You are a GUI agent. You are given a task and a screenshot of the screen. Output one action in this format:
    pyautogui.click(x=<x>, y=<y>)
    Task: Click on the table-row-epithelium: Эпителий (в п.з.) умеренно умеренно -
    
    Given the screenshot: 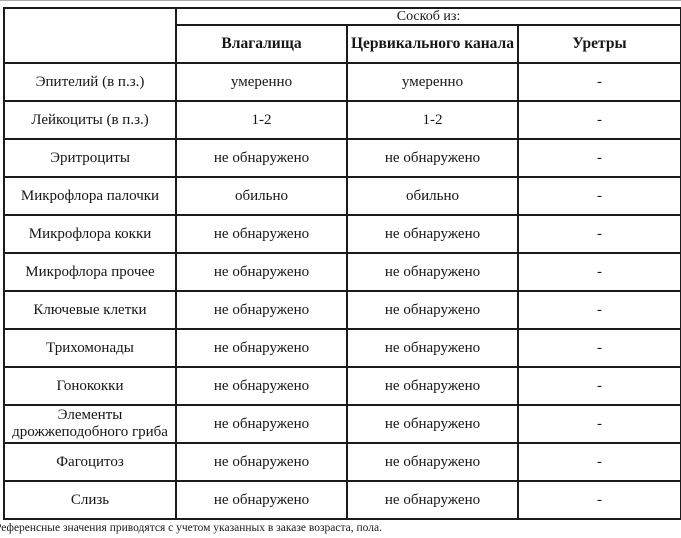 What is the action you would take?
    pyautogui.click(x=342, y=82)
    